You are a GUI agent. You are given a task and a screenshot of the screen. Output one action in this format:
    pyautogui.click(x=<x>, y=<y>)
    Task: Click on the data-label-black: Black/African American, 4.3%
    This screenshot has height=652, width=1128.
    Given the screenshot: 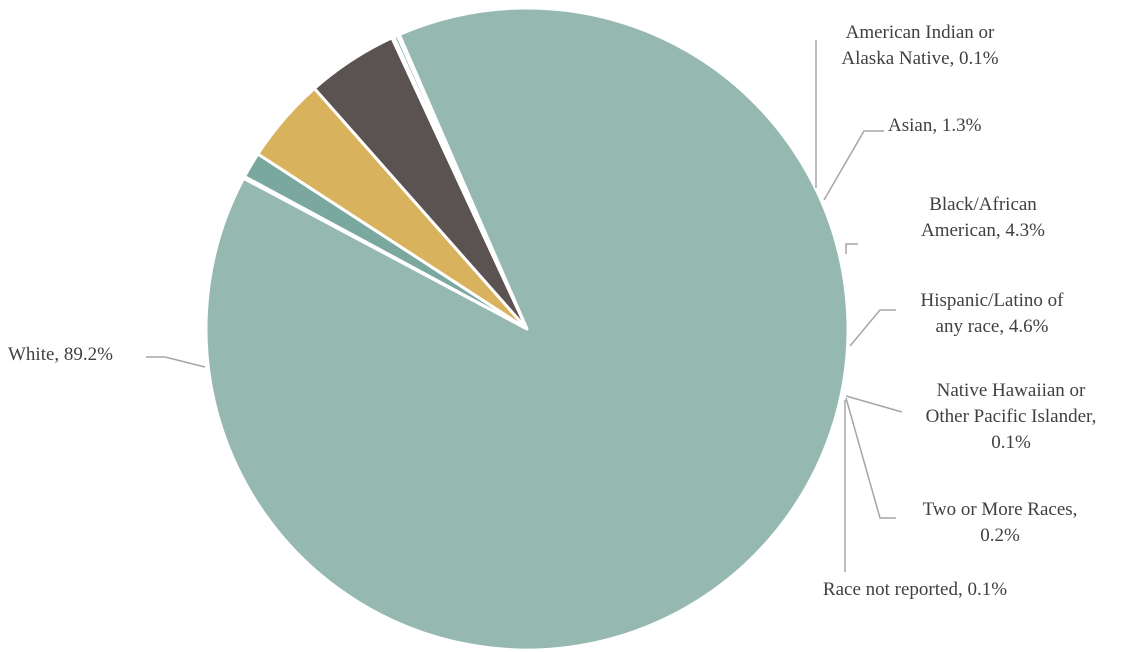 What is the action you would take?
    pyautogui.click(x=983, y=217)
    